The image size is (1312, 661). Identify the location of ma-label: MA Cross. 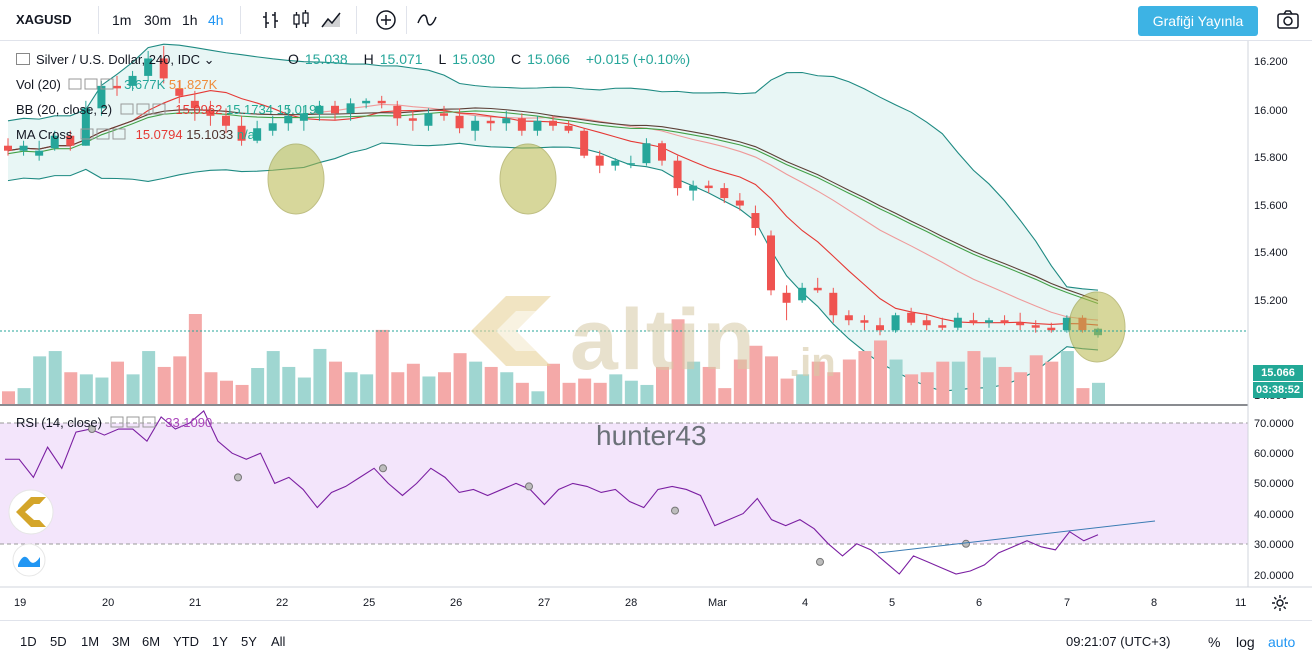
(44, 134).